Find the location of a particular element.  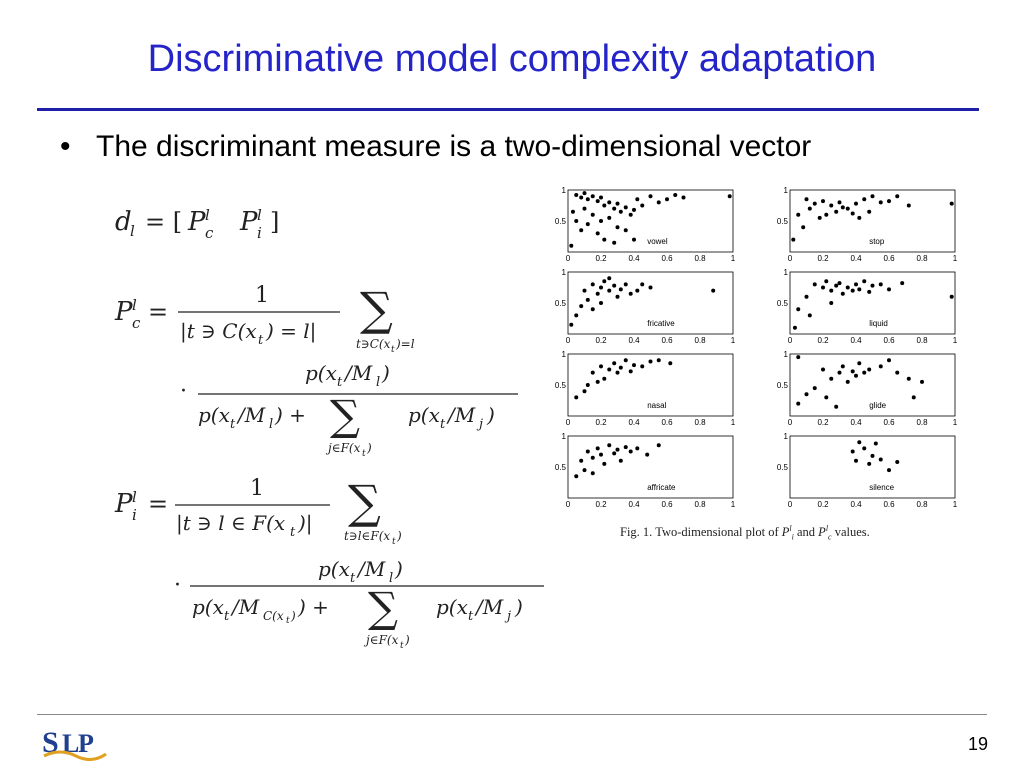

svg-text: t∋C(x is located at coordinates (373, 344).